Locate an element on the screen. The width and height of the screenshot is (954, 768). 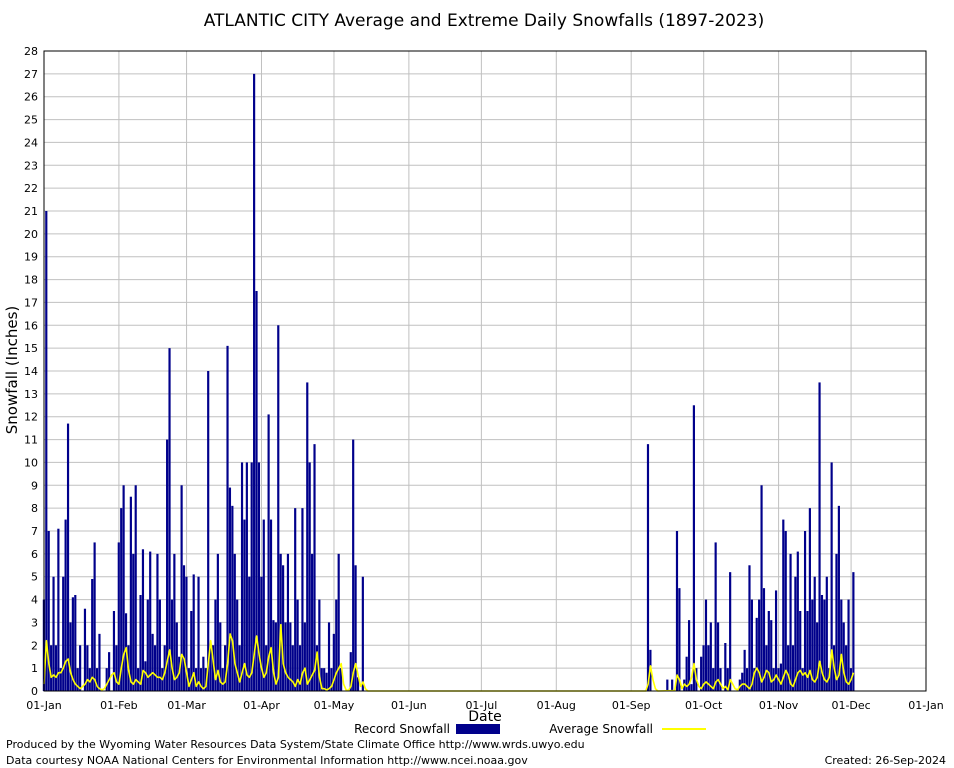
y-tick-label: 11 is located at coordinates (31, 440).